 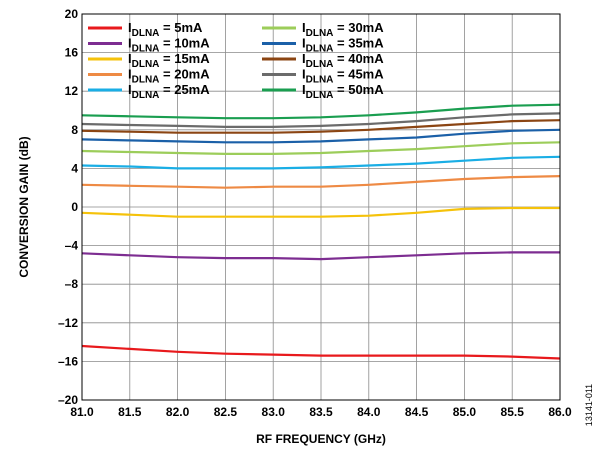 What do you see at coordinates (343, 91) in the screenshot?
I see `legend-label: IDLNA = 50mA` at bounding box center [343, 91].